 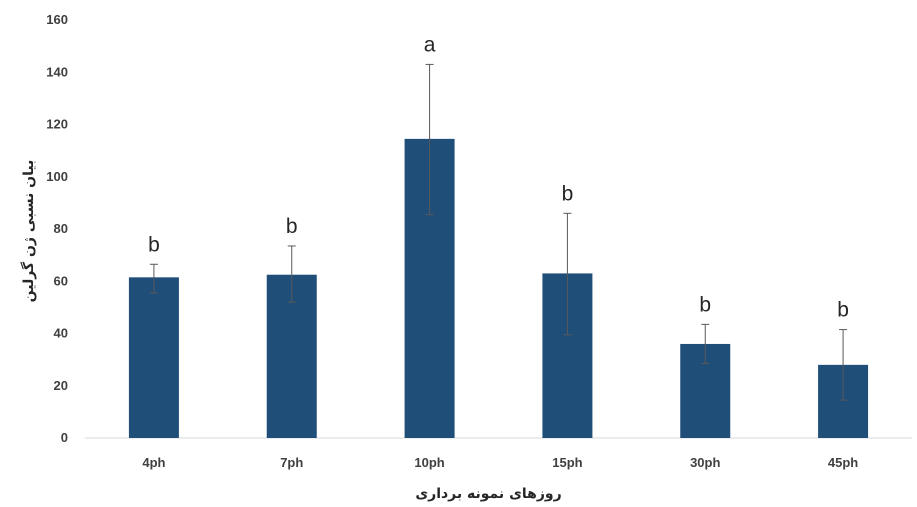 I want to click on x-axis-ticks: 4ph 7ph 10ph 15ph 30ph 45ph, so click(x=500, y=462).